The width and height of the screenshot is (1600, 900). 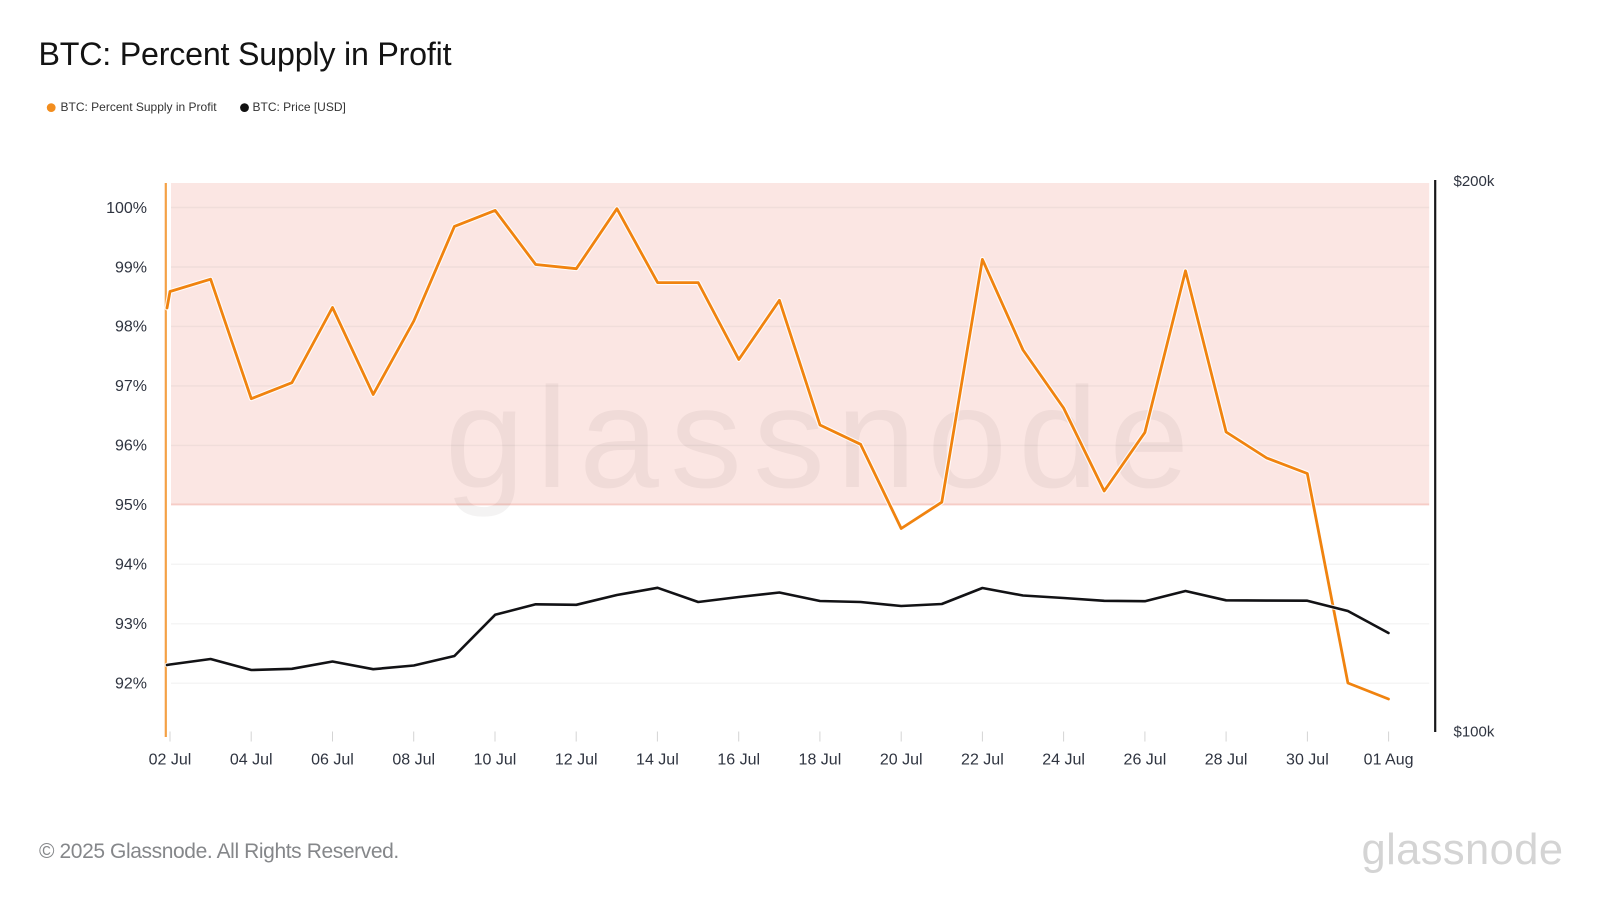 I want to click on svg-text: 16 Jul, so click(x=738, y=760).